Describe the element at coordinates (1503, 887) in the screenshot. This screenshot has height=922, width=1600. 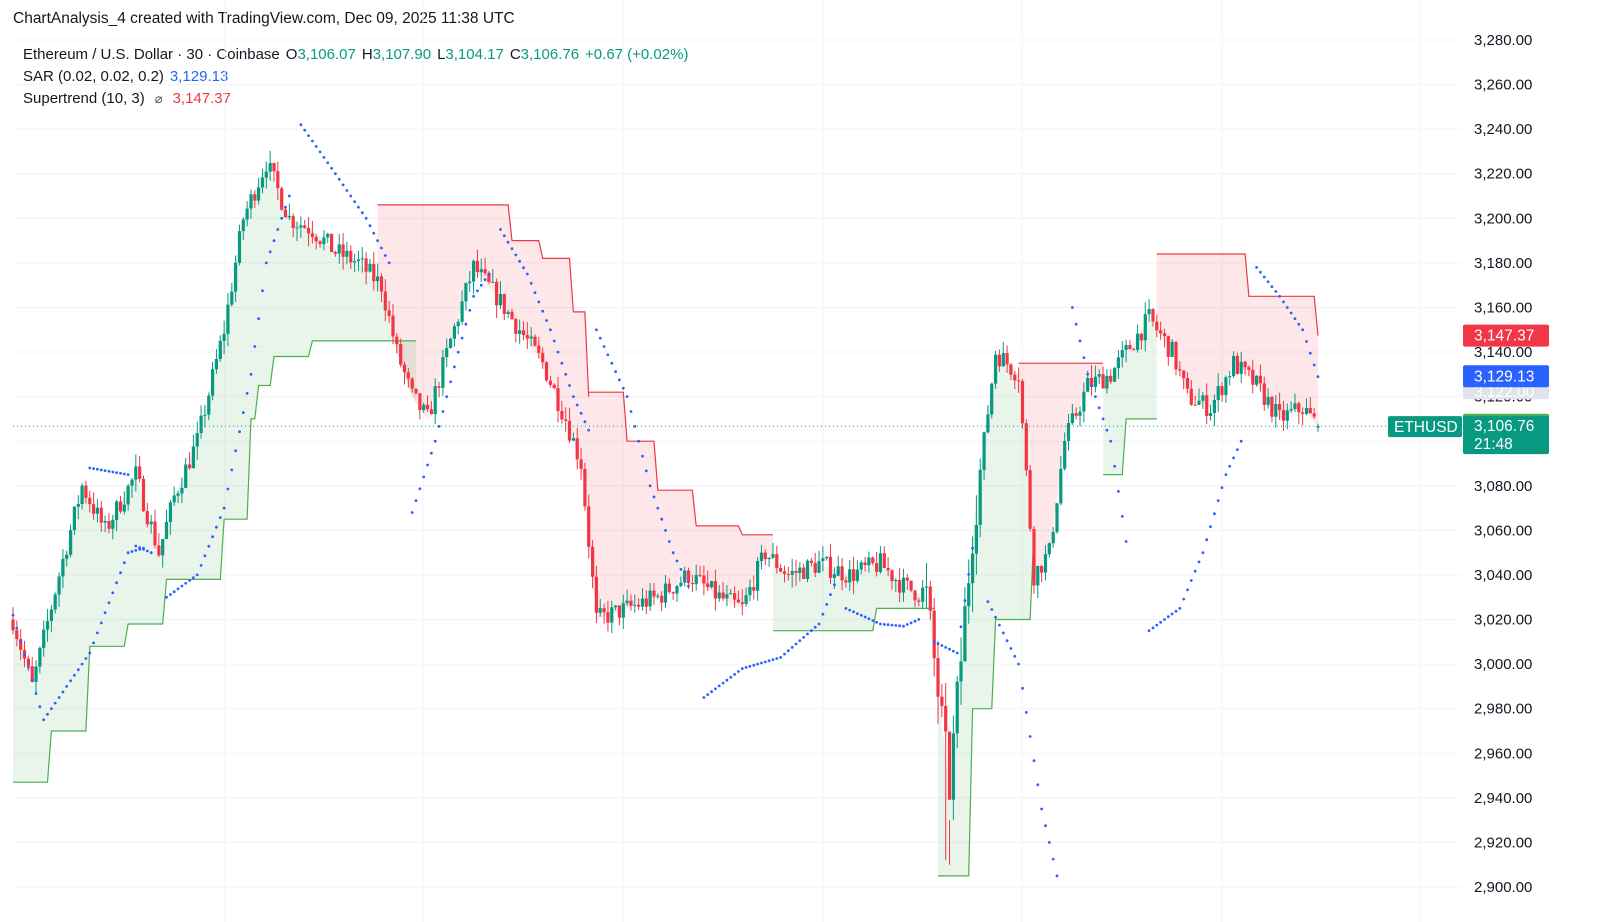
I see `axis-tick-label: 2,900.00` at that location.